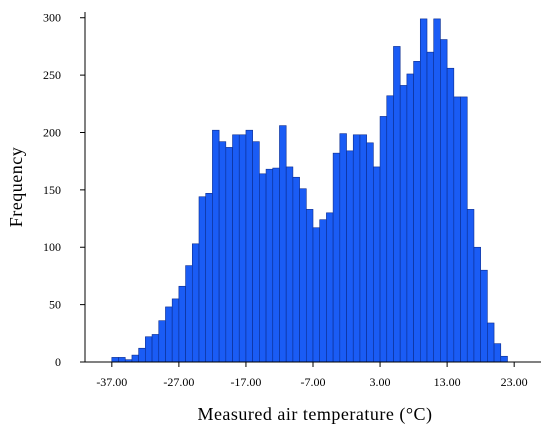  What do you see at coordinates (314, 414) in the screenshot?
I see `x-axis-title: Measured air temperature (°C)` at bounding box center [314, 414].